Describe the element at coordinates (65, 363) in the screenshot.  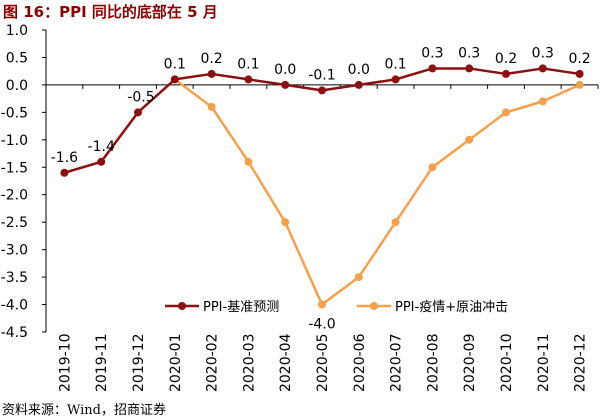
I see `x-tick-label: 2019-10` at that location.